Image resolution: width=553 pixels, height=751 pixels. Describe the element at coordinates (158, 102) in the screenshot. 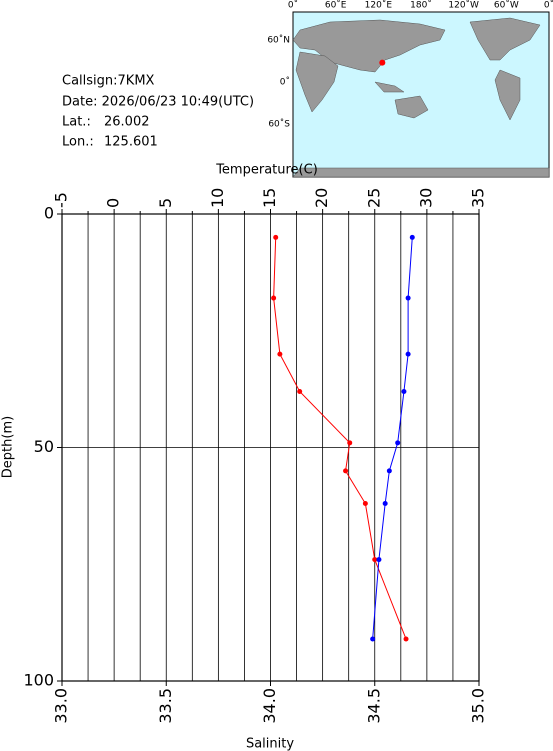

I see `date: Date: 2026/06/23 10:49(UTC)` at that location.